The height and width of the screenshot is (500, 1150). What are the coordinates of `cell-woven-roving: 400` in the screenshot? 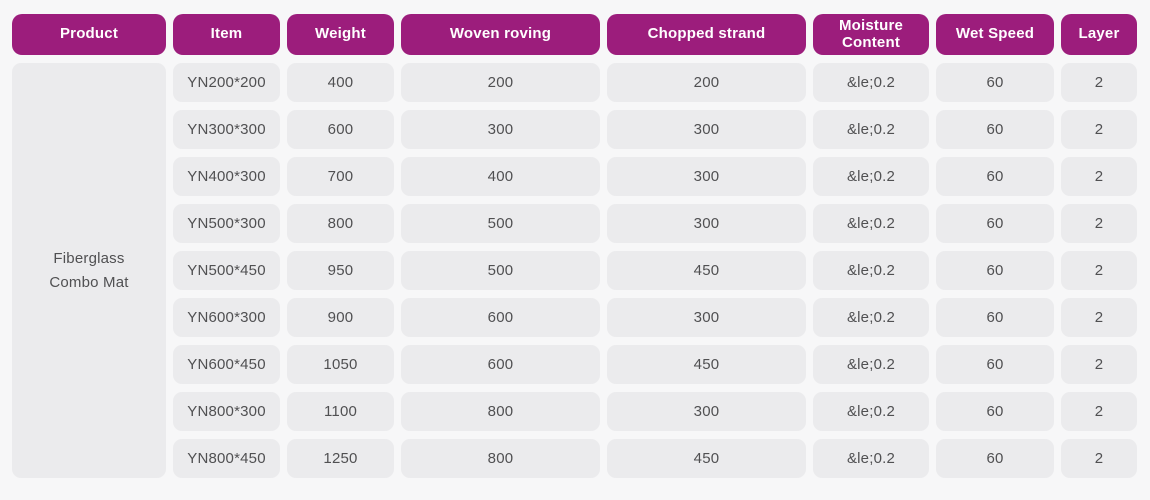 It's located at (500, 176).